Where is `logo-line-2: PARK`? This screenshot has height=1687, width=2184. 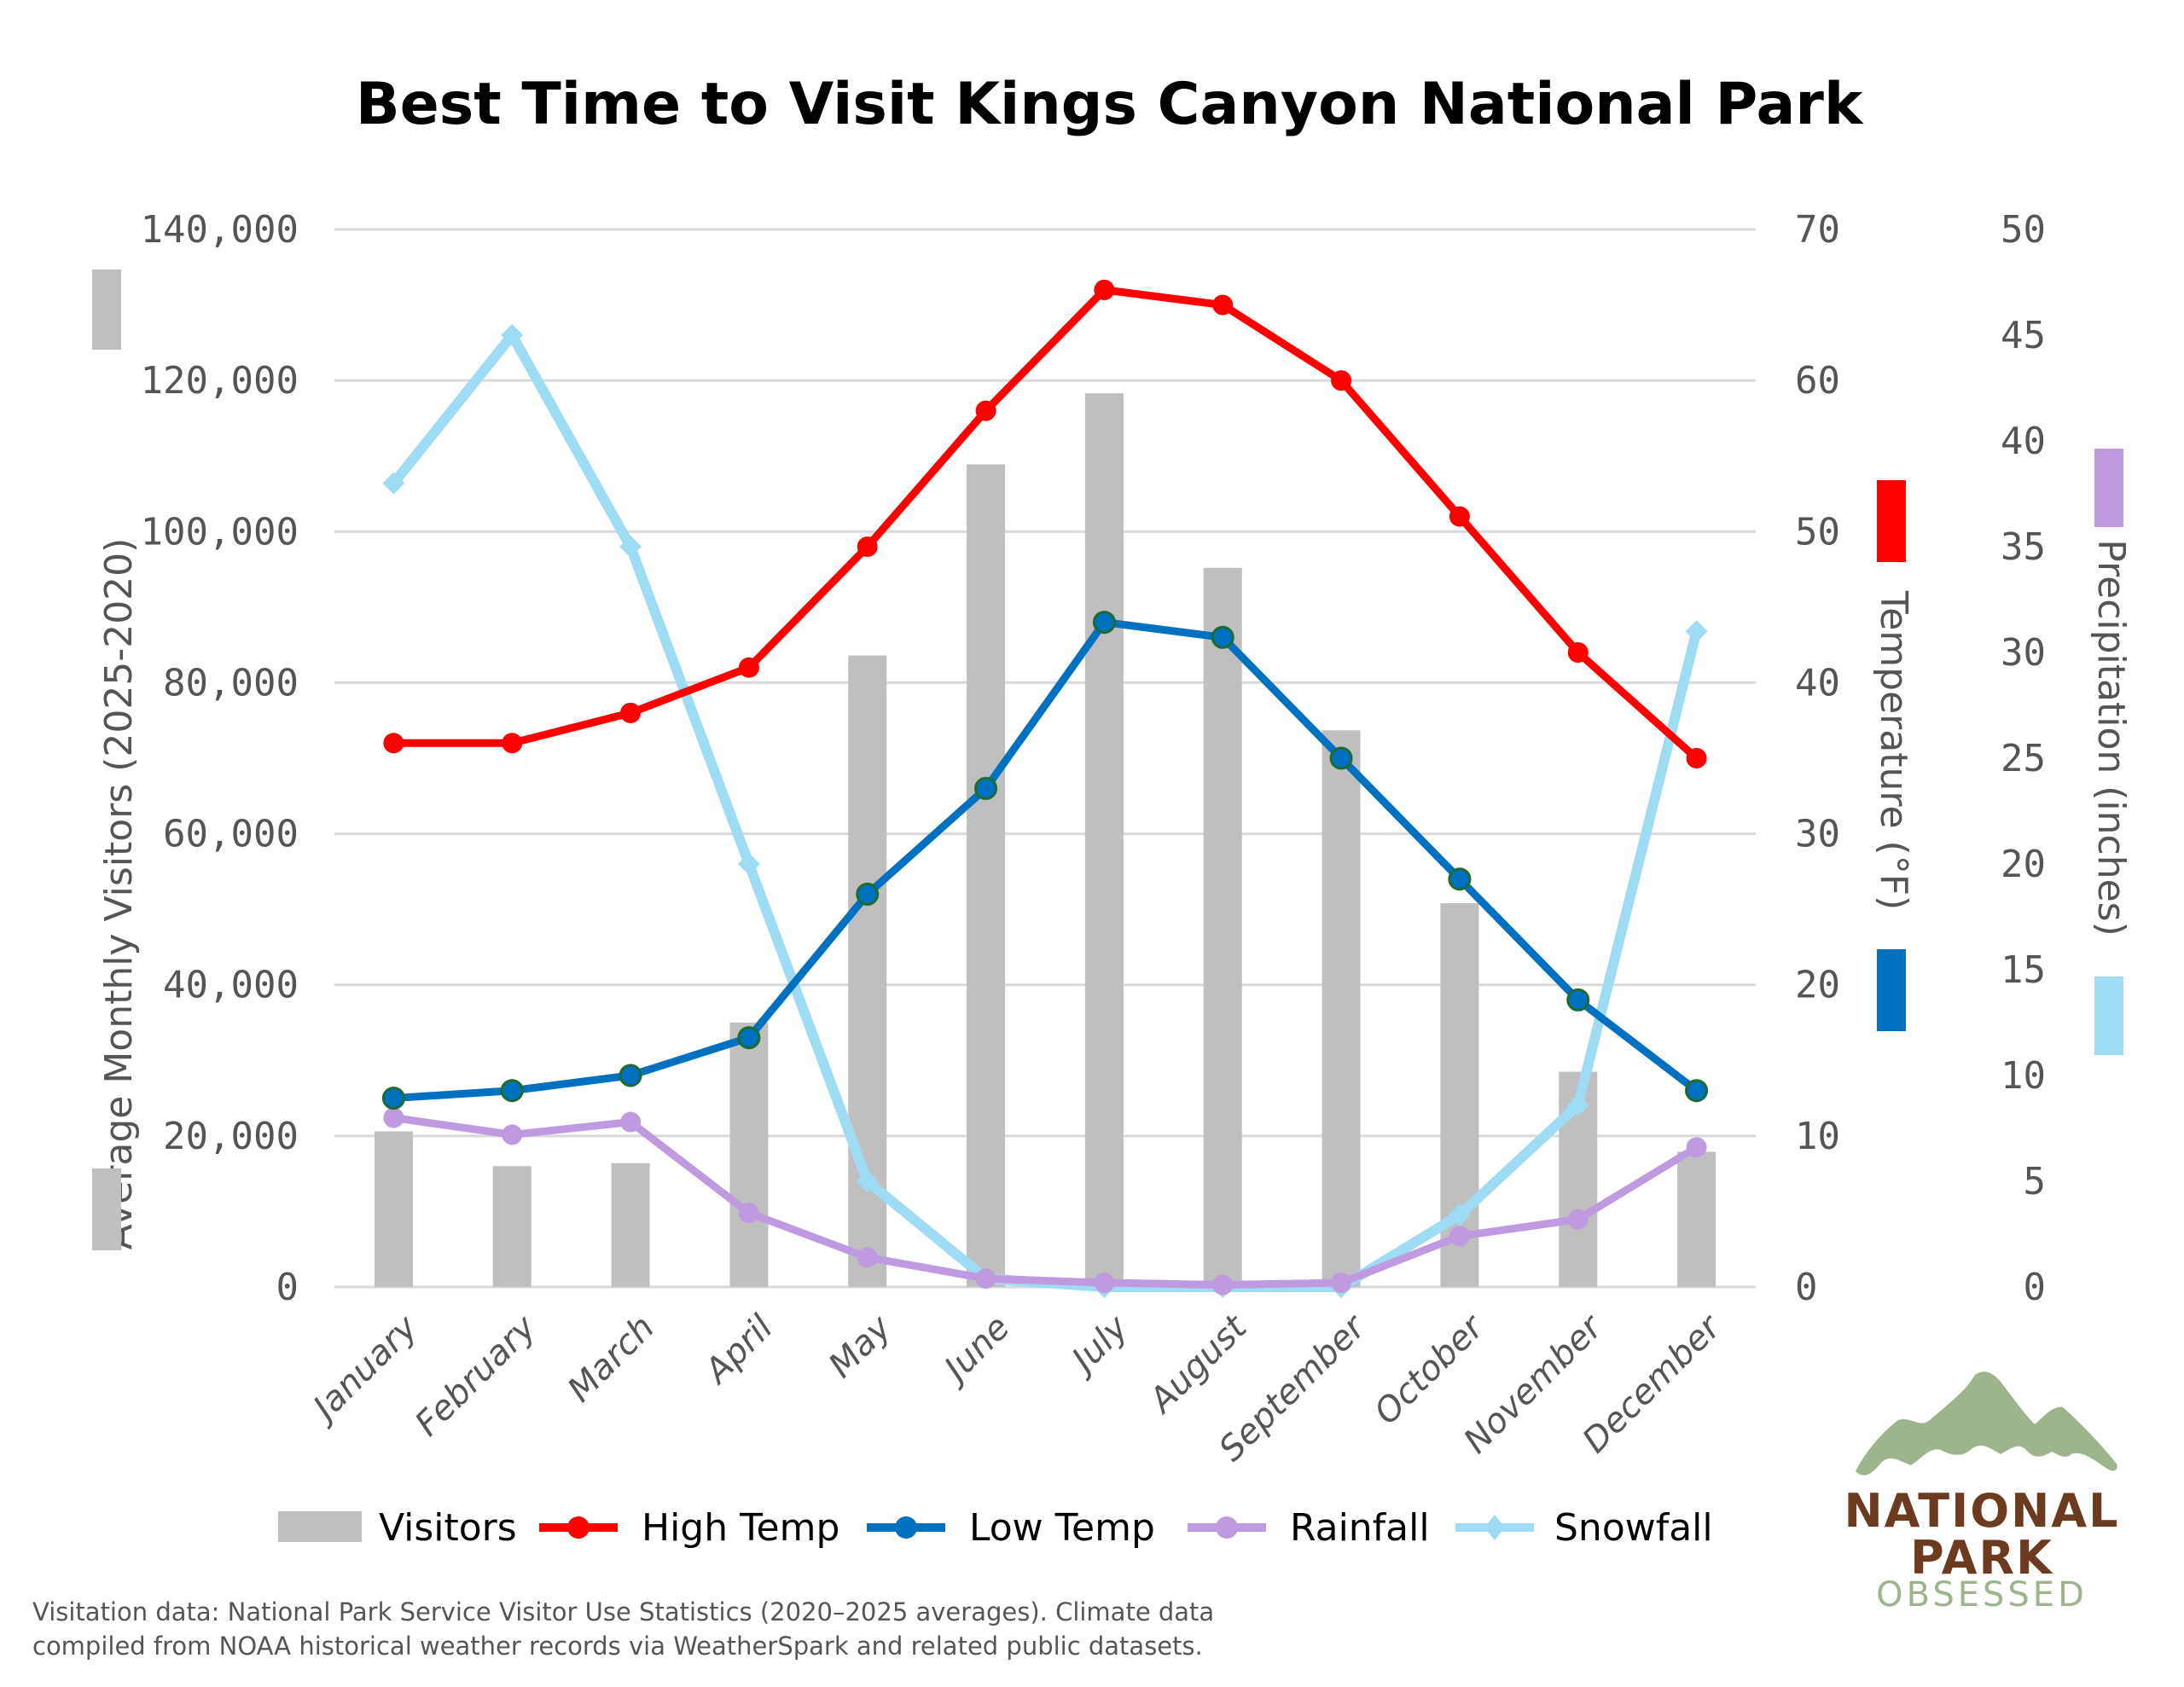 logo-line-2: PARK is located at coordinates (1982, 1558).